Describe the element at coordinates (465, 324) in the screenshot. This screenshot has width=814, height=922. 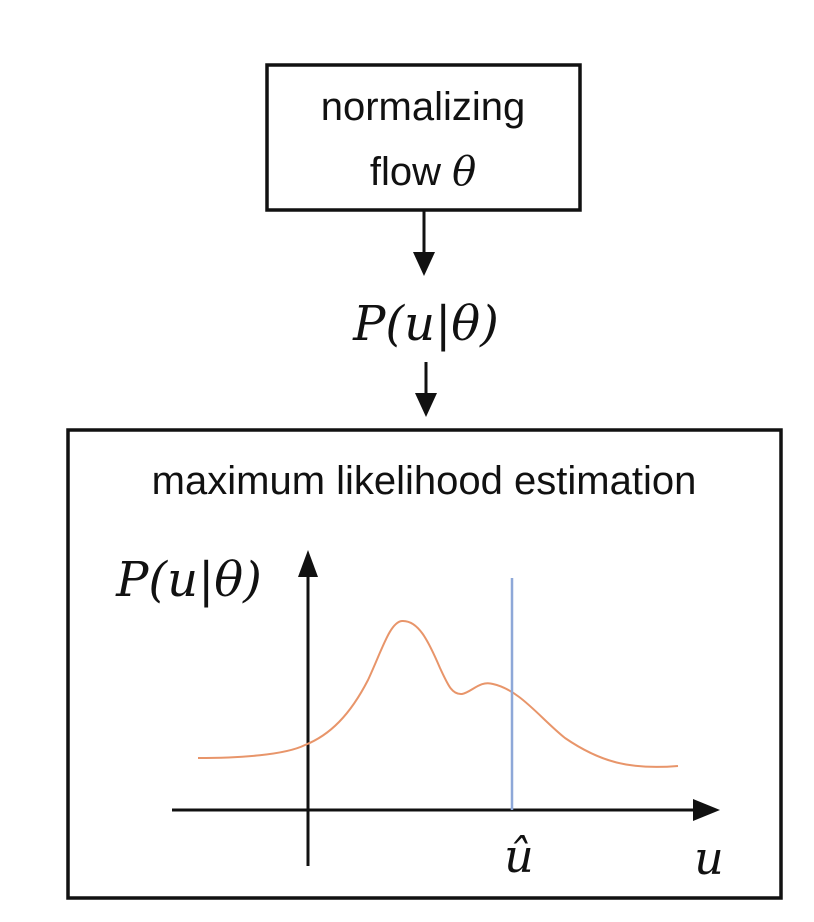
I see `density-label-theta: θ` at that location.